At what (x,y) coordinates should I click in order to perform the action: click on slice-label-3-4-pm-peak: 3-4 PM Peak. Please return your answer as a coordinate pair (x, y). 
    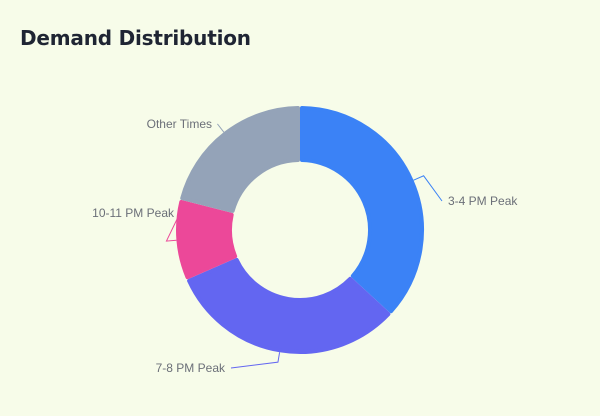
    Looking at the image, I should click on (483, 201).